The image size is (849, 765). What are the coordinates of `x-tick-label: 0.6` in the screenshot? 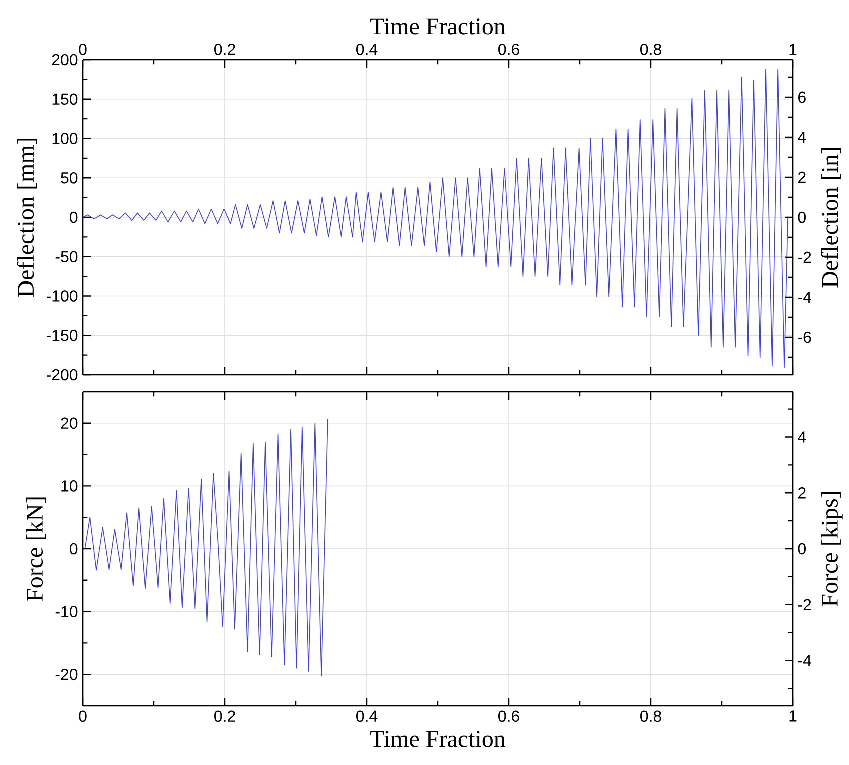 It's located at (509, 716).